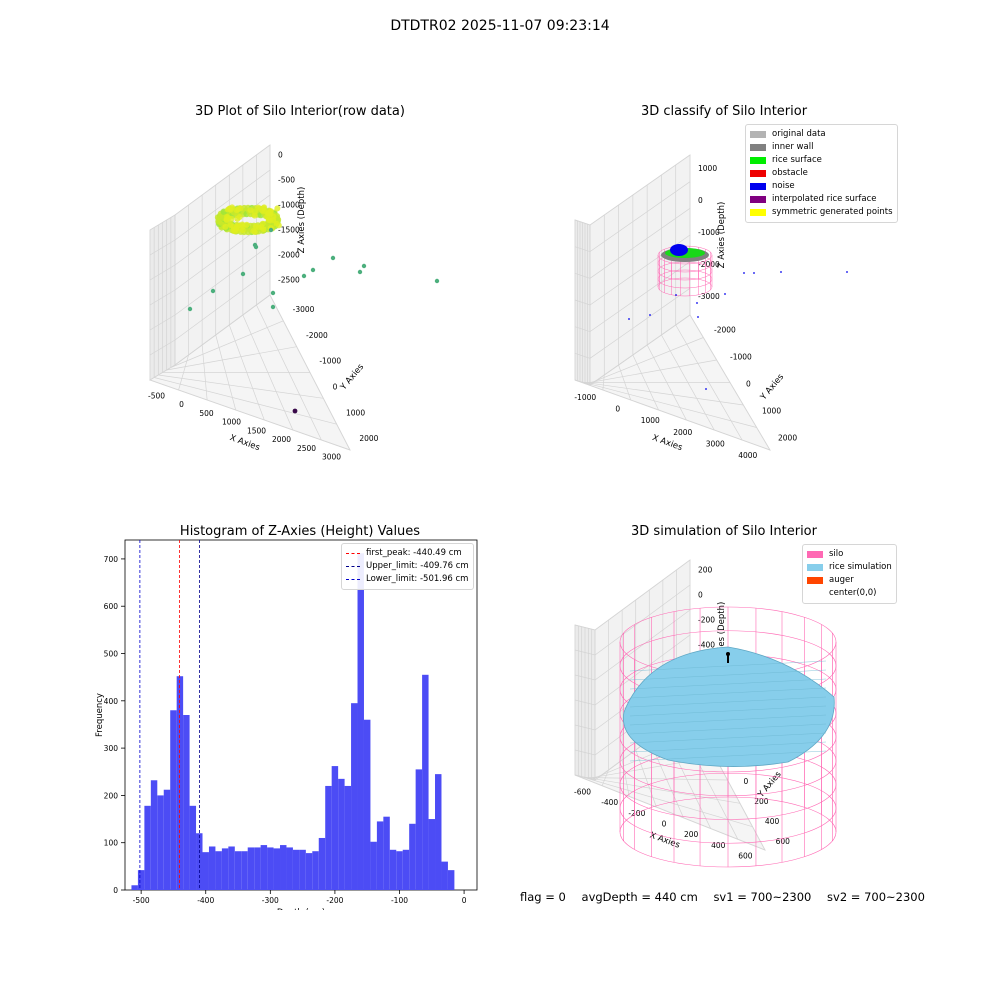 The width and height of the screenshot is (1000, 1000). I want to click on y-tick-label: 100, so click(111, 843).